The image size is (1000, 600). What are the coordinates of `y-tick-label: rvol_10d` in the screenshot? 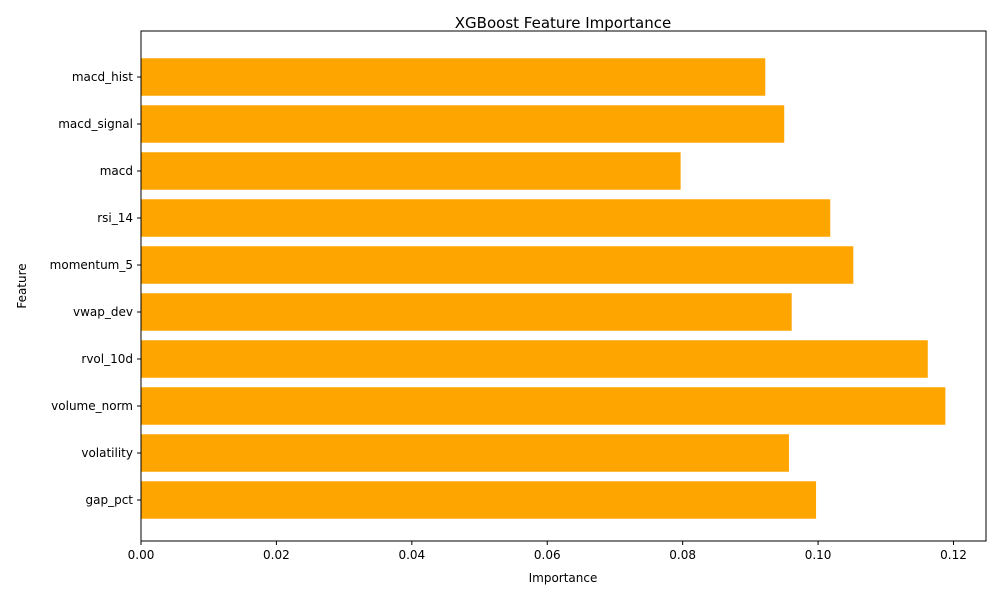 It's located at (107, 359).